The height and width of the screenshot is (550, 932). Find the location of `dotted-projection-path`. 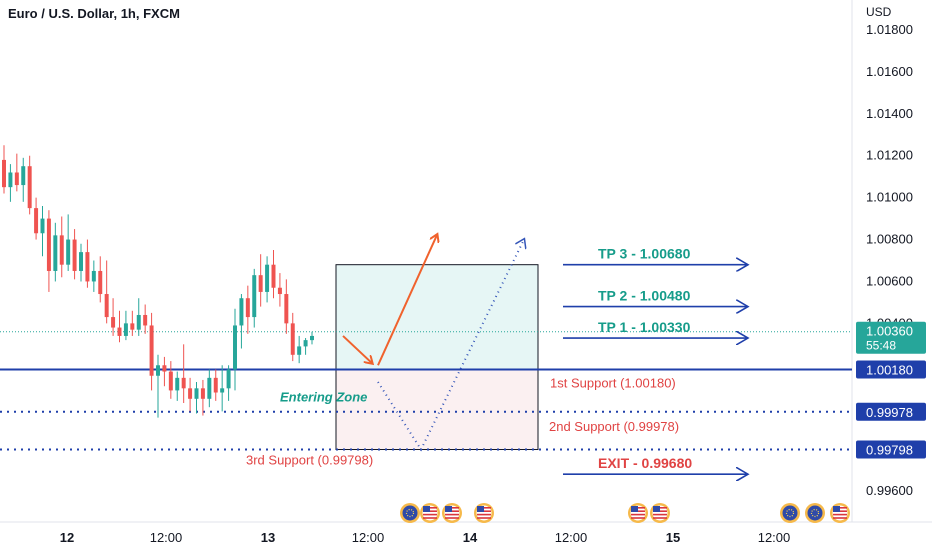

dotted-projection-path is located at coordinates (450, 346).